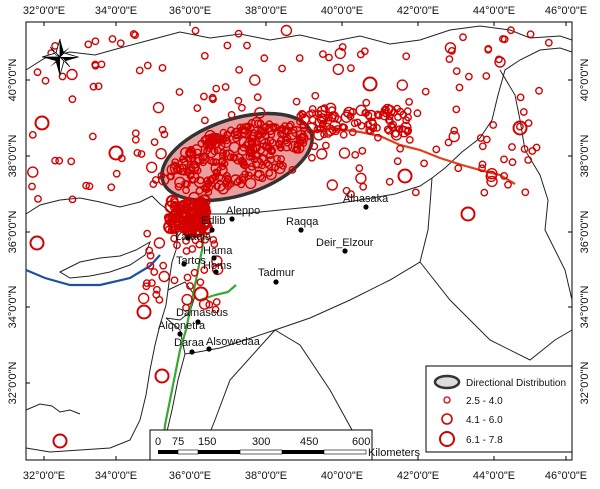 This screenshot has height=489, width=600. I want to click on scale-label-75: 75, so click(178, 442).